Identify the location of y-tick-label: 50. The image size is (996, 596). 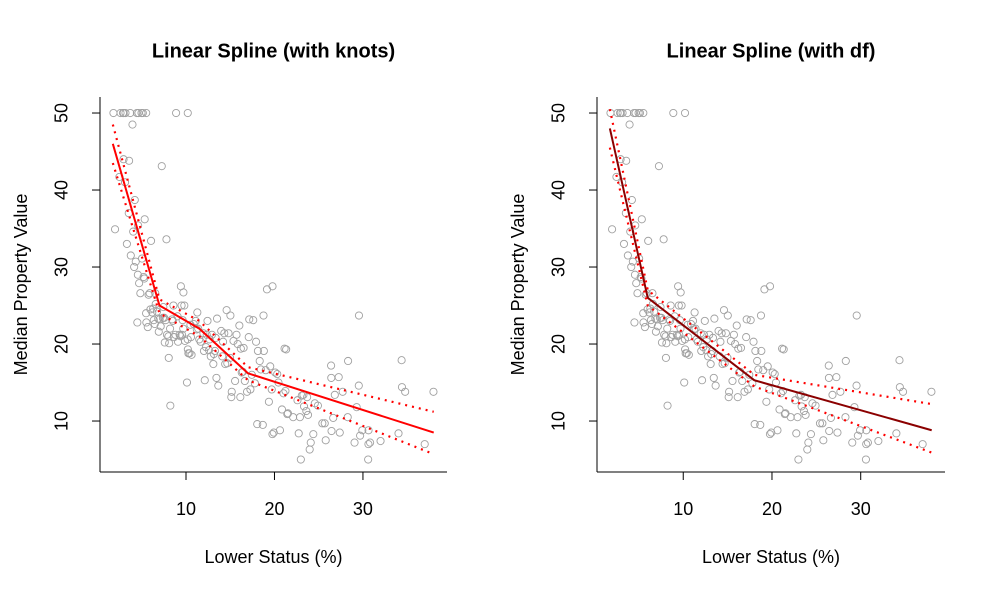
(62, 113).